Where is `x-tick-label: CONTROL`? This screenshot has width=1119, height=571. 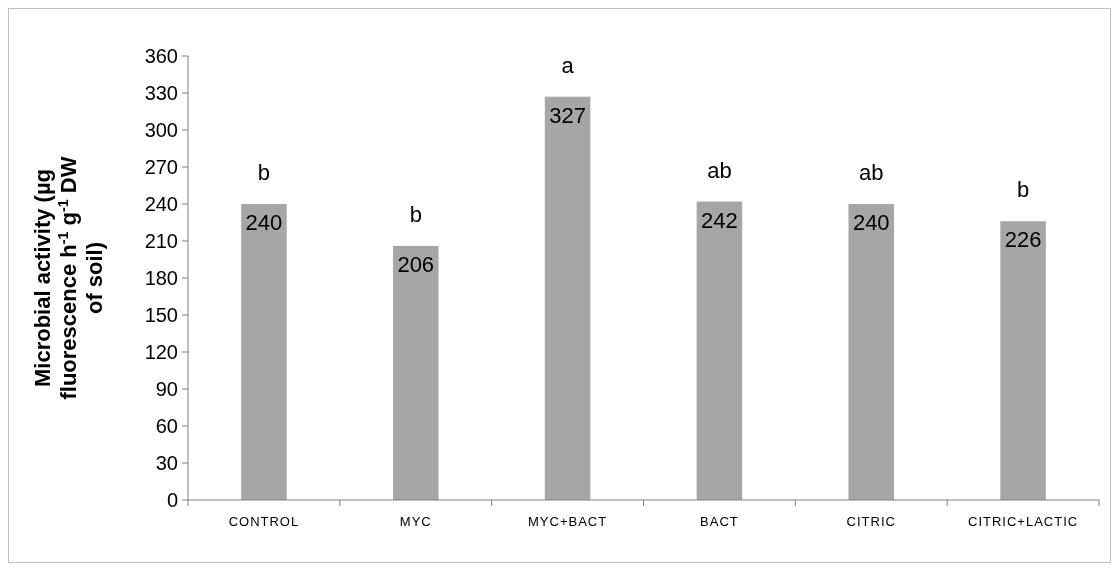
x-tick-label: CONTROL is located at coordinates (264, 521).